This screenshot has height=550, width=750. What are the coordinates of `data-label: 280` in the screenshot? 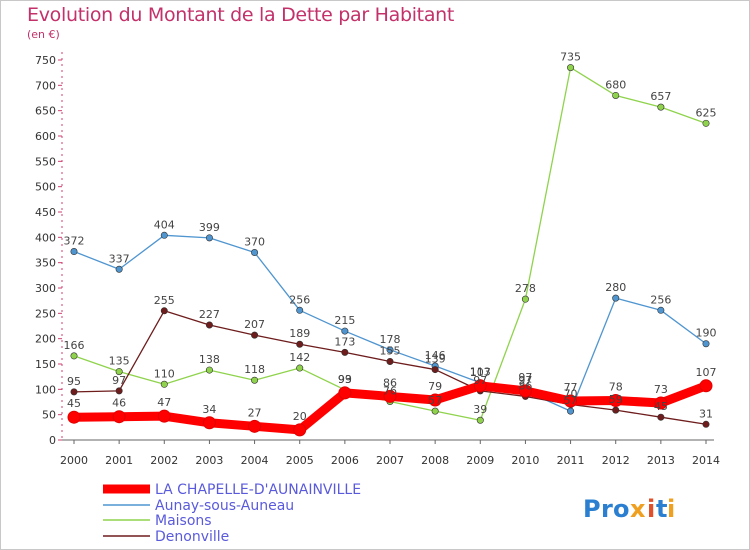 It's located at (615, 287).